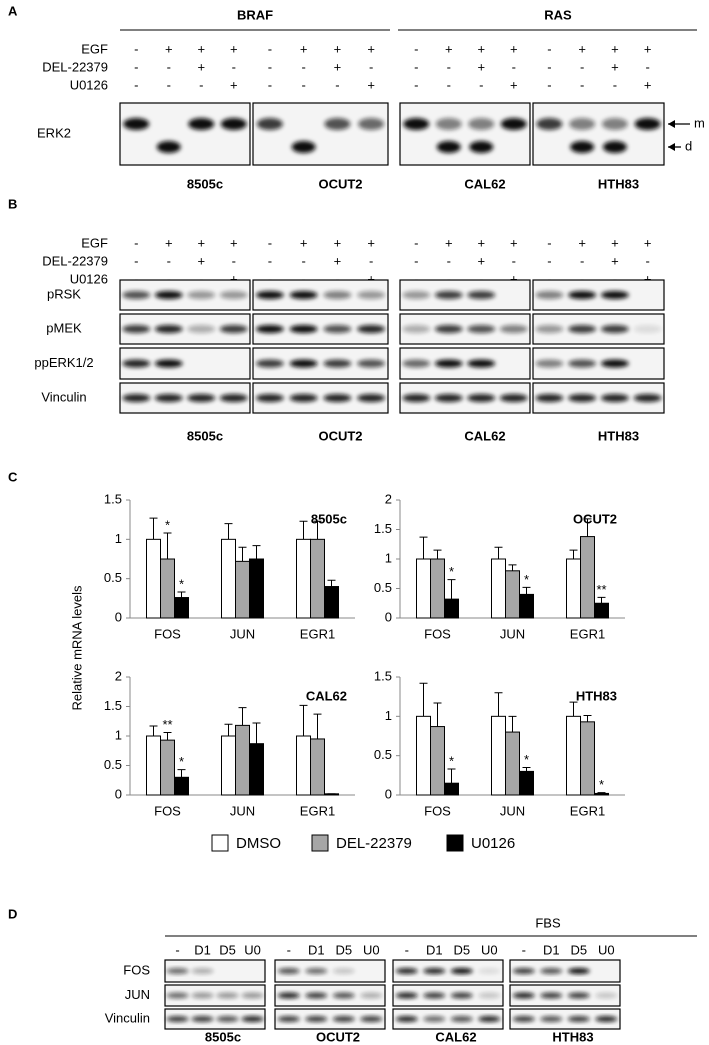  Describe the element at coordinates (227, 949) in the screenshot. I see `lane-label: D5` at that location.